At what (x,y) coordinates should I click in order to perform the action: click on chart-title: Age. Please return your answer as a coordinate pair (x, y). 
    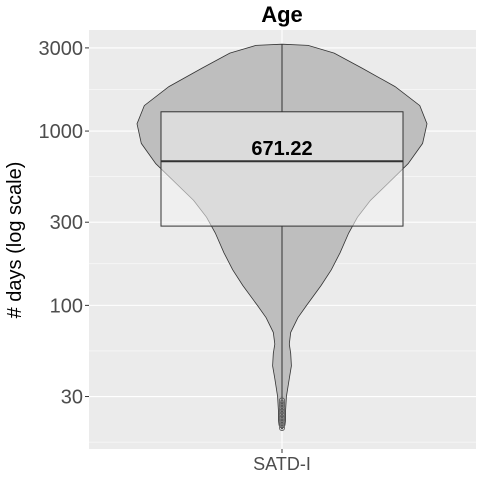
    Looking at the image, I should click on (282, 14).